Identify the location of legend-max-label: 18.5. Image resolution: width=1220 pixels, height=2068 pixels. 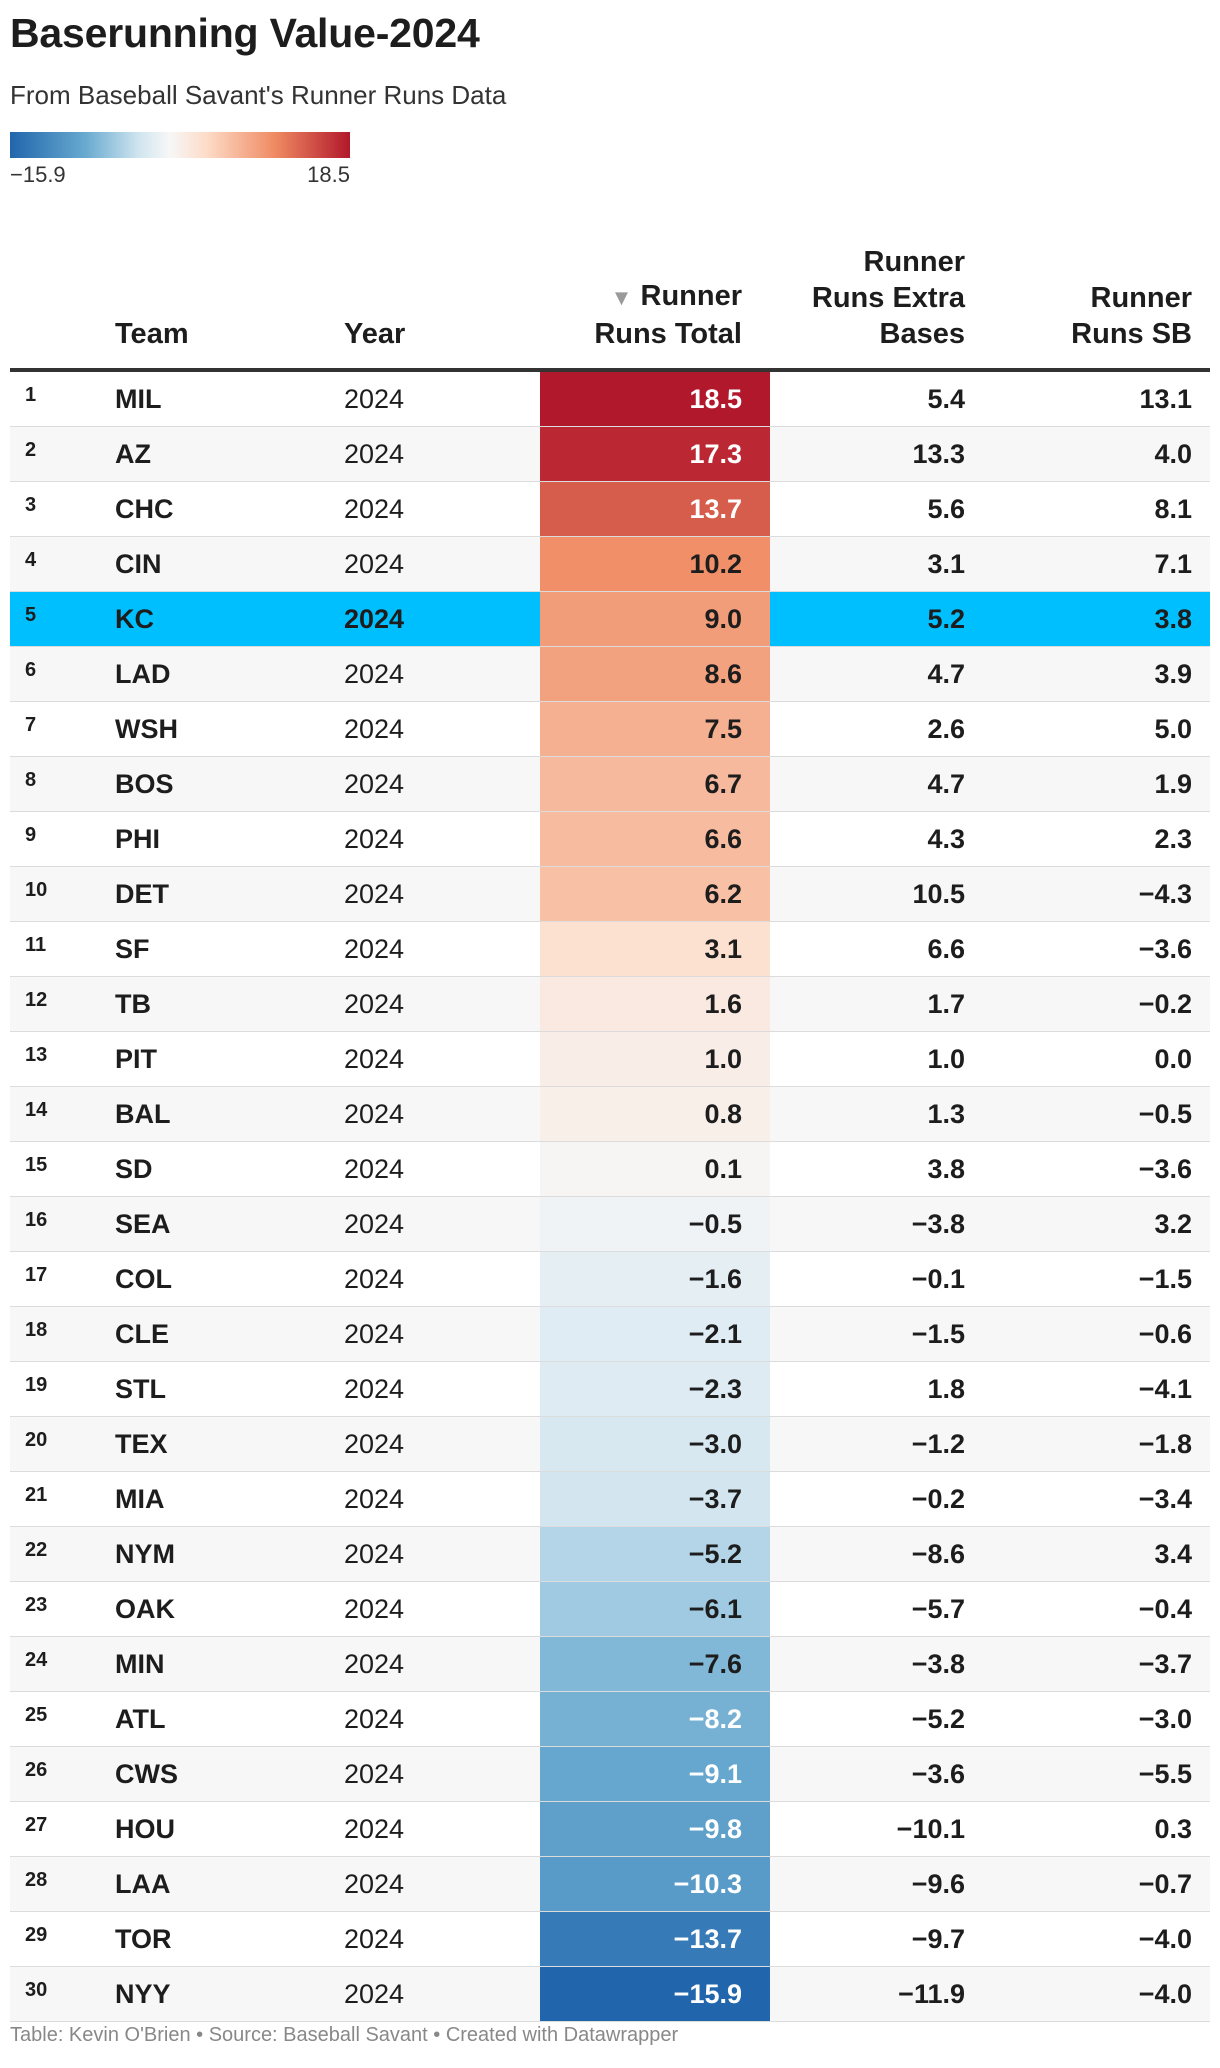
(328, 174).